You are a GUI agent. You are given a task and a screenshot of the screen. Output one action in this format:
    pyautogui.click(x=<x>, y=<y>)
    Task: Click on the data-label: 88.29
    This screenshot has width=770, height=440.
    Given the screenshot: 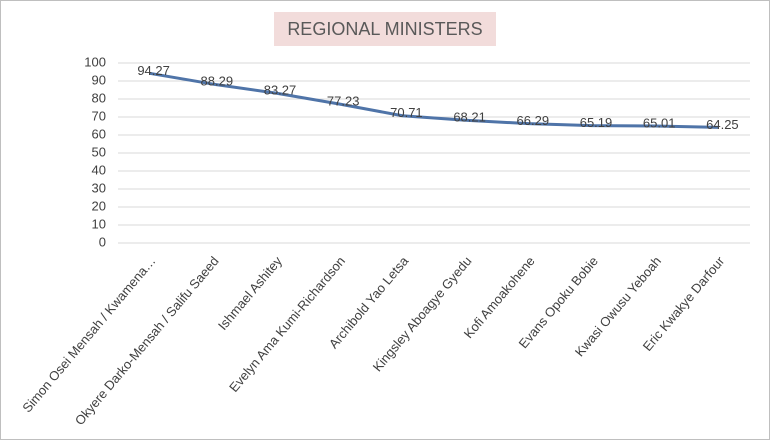 What is the action you would take?
    pyautogui.click(x=217, y=81)
    